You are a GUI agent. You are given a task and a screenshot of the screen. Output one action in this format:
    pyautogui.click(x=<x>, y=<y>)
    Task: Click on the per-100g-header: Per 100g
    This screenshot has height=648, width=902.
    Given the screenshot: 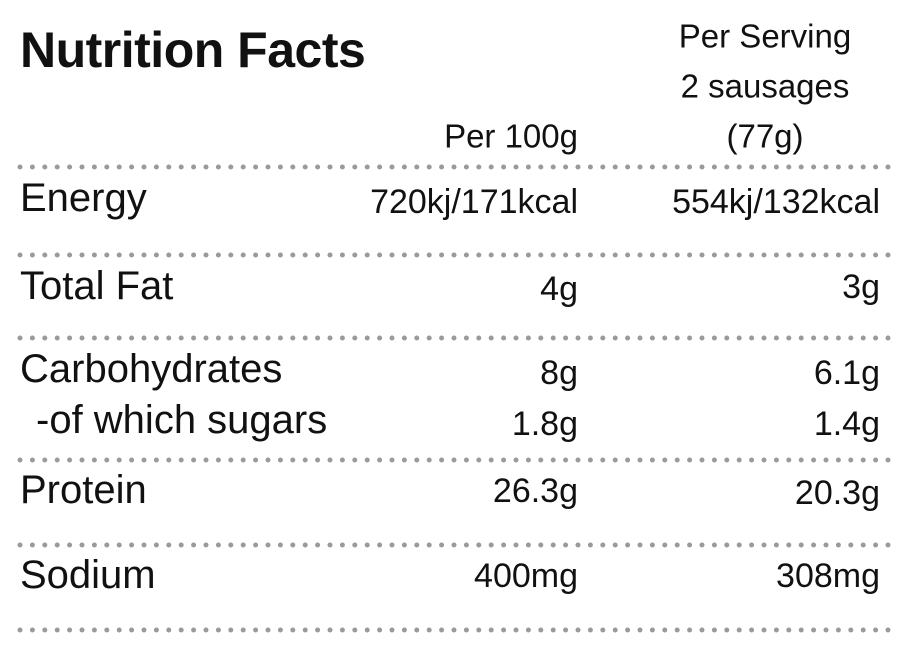 What is the action you would take?
    pyautogui.click(x=511, y=136)
    